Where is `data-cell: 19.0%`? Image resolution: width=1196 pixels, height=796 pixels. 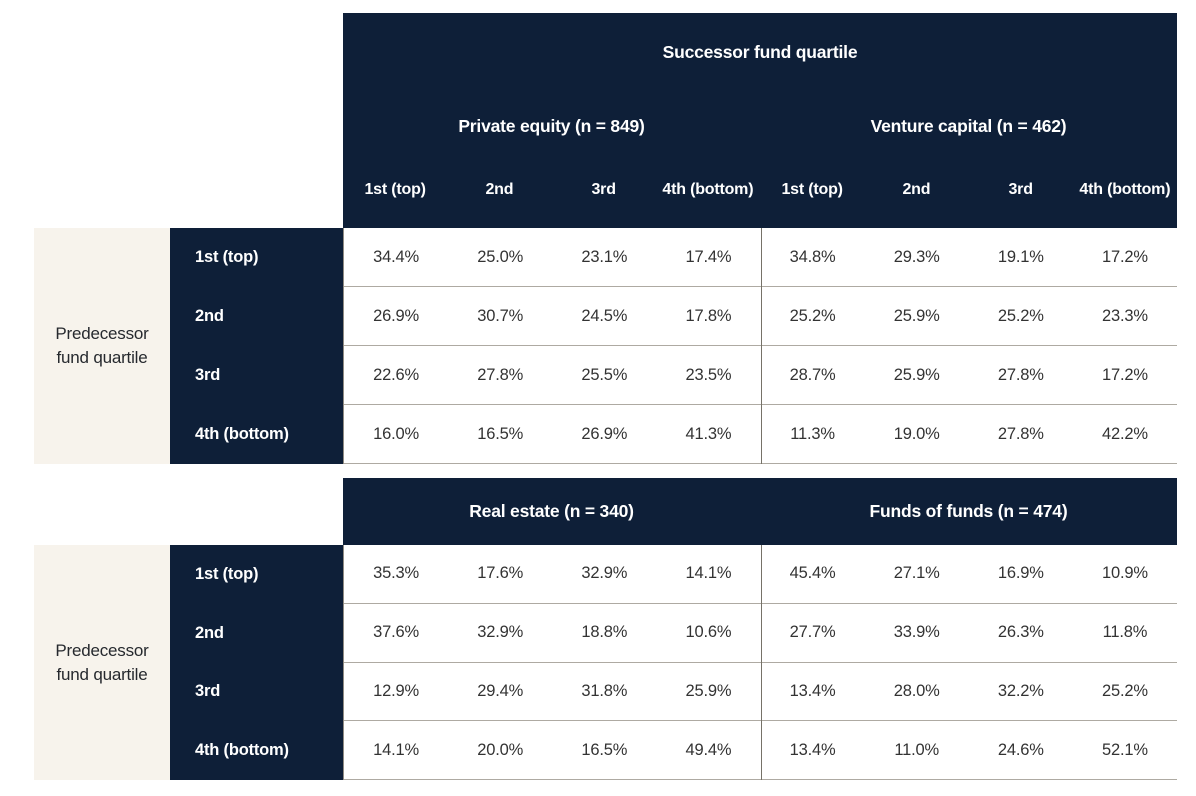
data-cell: 19.0% is located at coordinates (916, 433).